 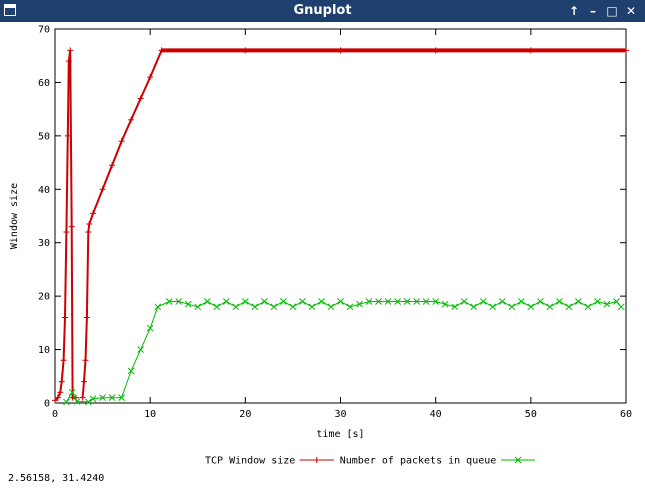 What do you see at coordinates (436, 414) in the screenshot?
I see `x-tick-label: 40` at bounding box center [436, 414].